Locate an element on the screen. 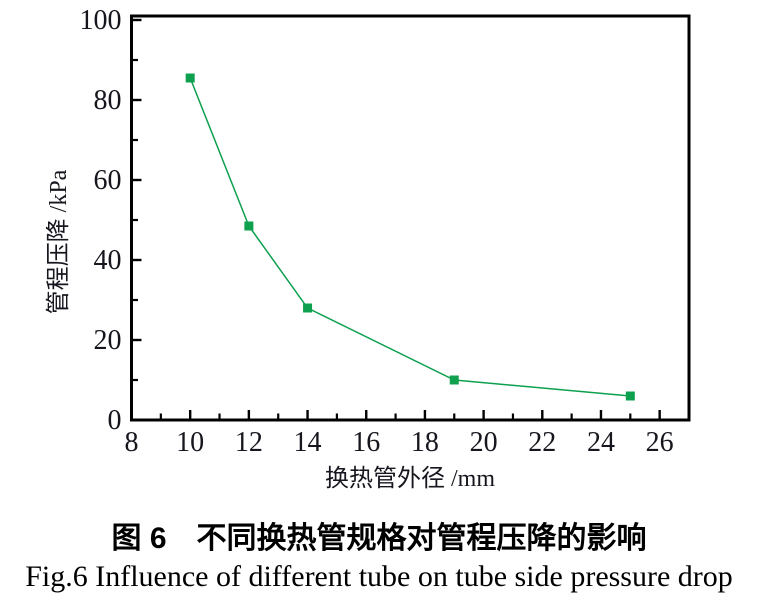 The image size is (758, 604). x-tick-label: 12 is located at coordinates (249, 442).